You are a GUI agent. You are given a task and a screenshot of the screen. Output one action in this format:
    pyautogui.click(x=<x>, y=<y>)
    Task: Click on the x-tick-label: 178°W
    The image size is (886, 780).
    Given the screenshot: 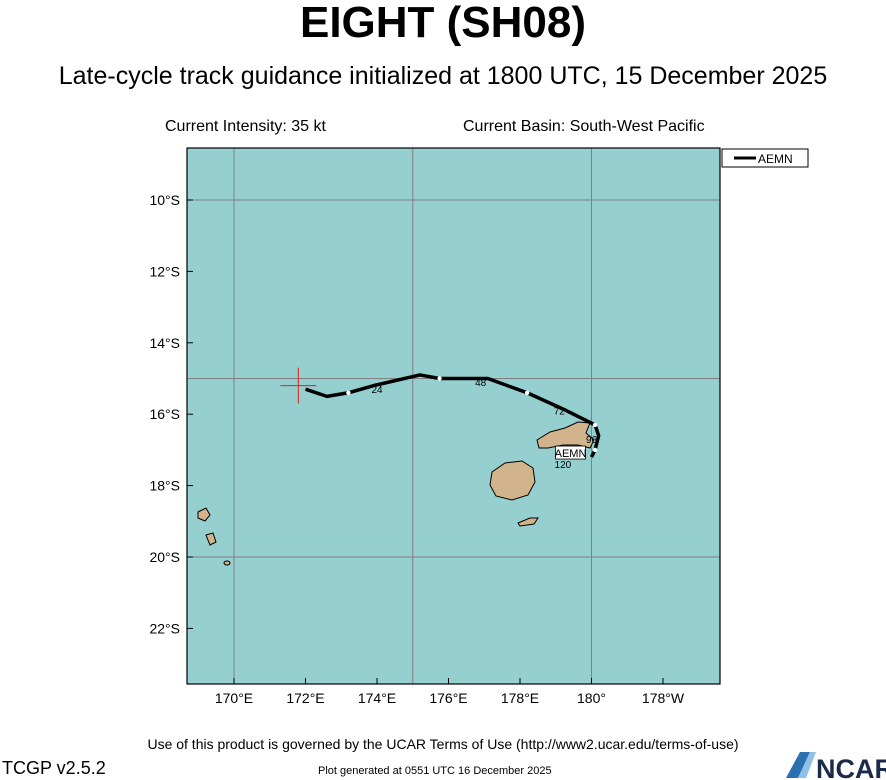 What is the action you would take?
    pyautogui.click(x=663, y=698)
    